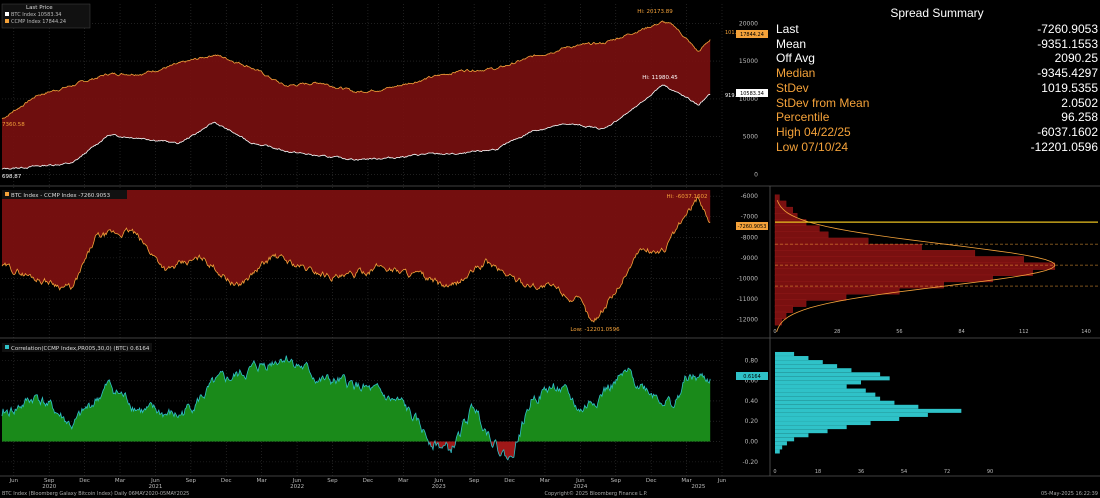  What do you see at coordinates (660, 78) in the screenshot?
I see `annotation-hi-btc: Hi: 11980.45` at bounding box center [660, 78].